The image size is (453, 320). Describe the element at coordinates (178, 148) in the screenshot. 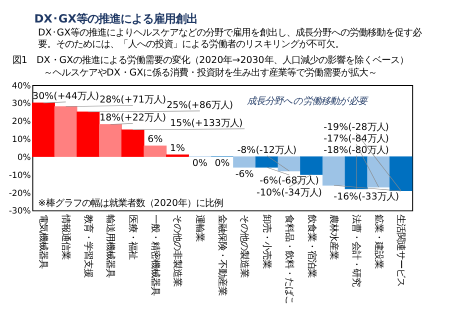

I see `data-label: 1%` at that location.